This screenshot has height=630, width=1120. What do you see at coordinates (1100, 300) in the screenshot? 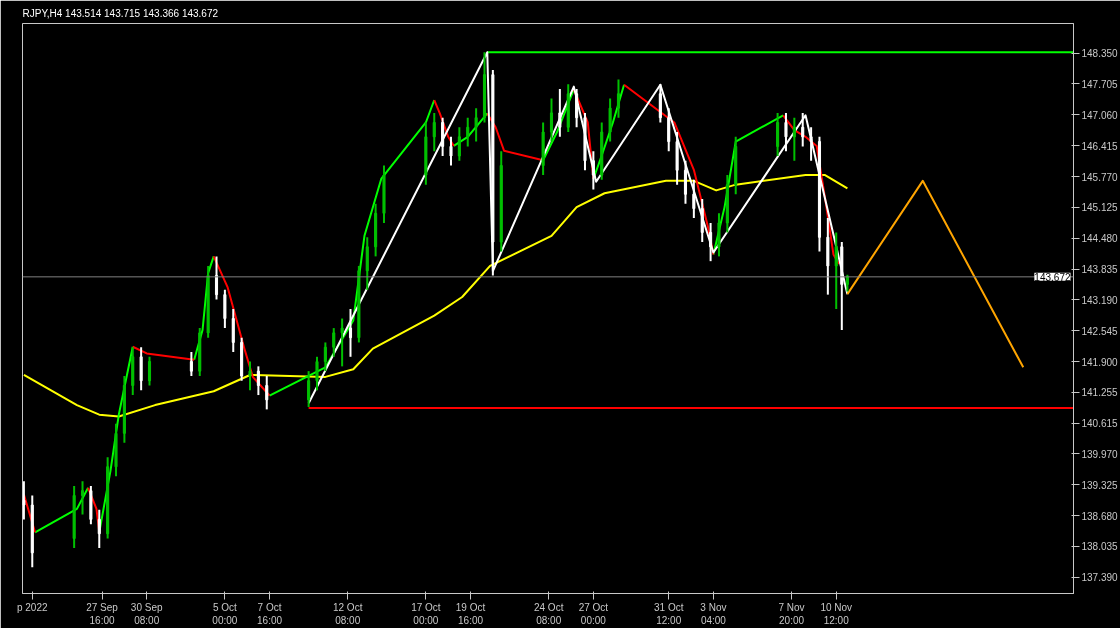
I see `y-tick-label: 143.190` at bounding box center [1100, 300].